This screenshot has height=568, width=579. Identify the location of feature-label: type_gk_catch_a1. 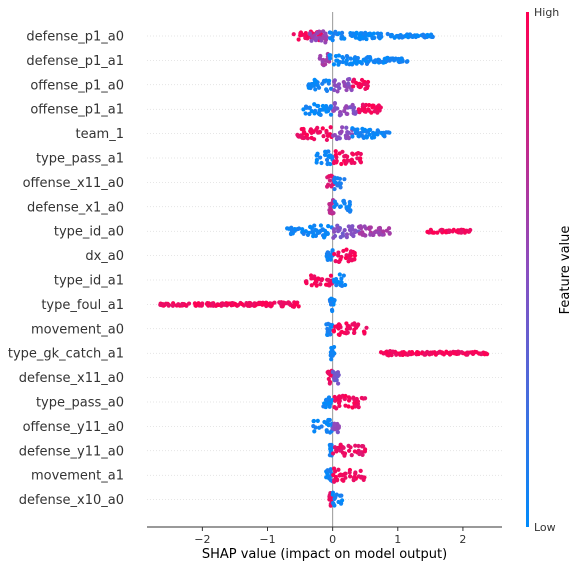
(66, 354).